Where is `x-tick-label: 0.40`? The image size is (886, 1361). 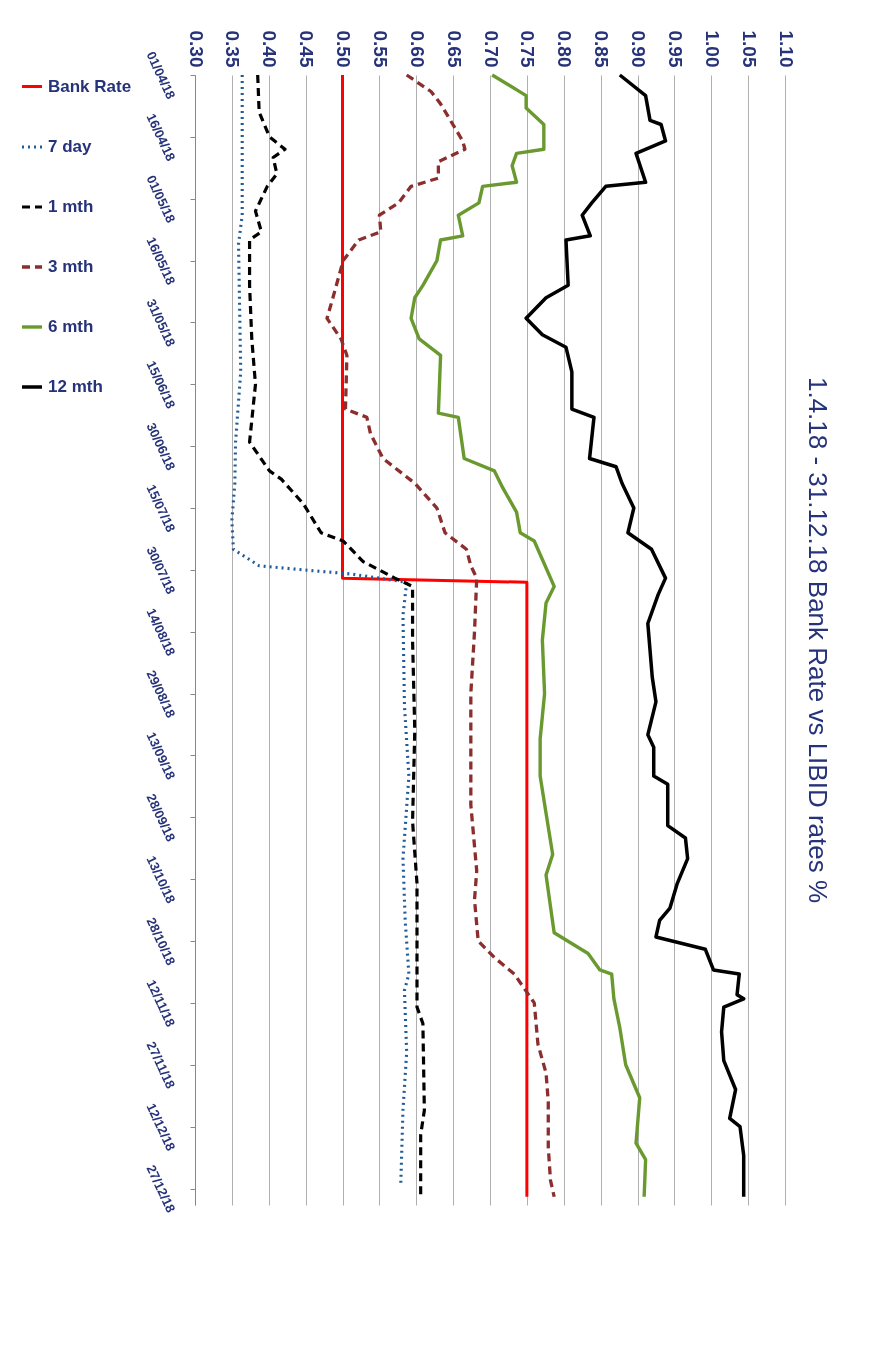 x-tick-label: 0.40 is located at coordinates (270, 49).